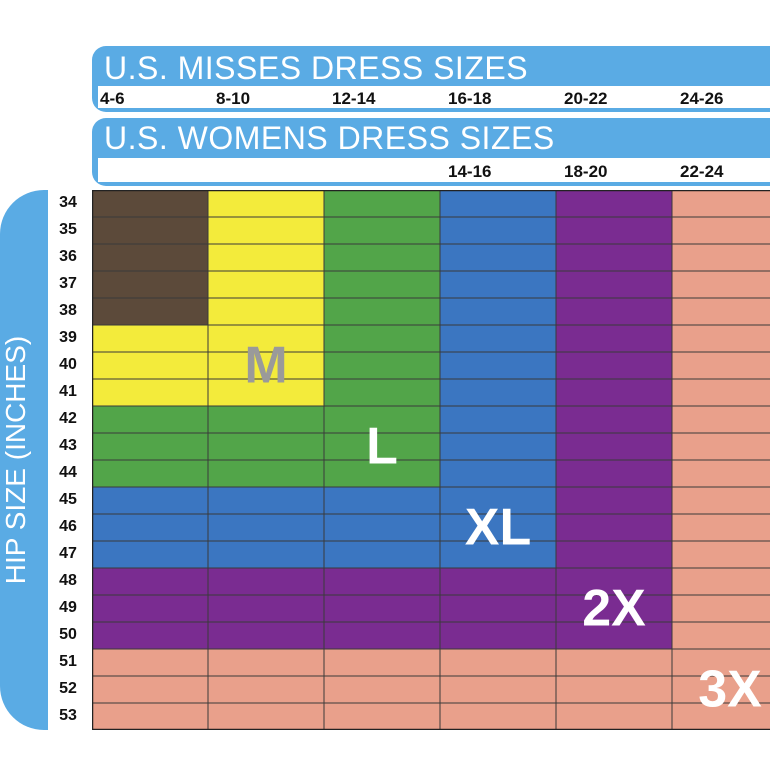  What do you see at coordinates (68, 283) in the screenshot?
I see `hip-size-label: 37` at bounding box center [68, 283].